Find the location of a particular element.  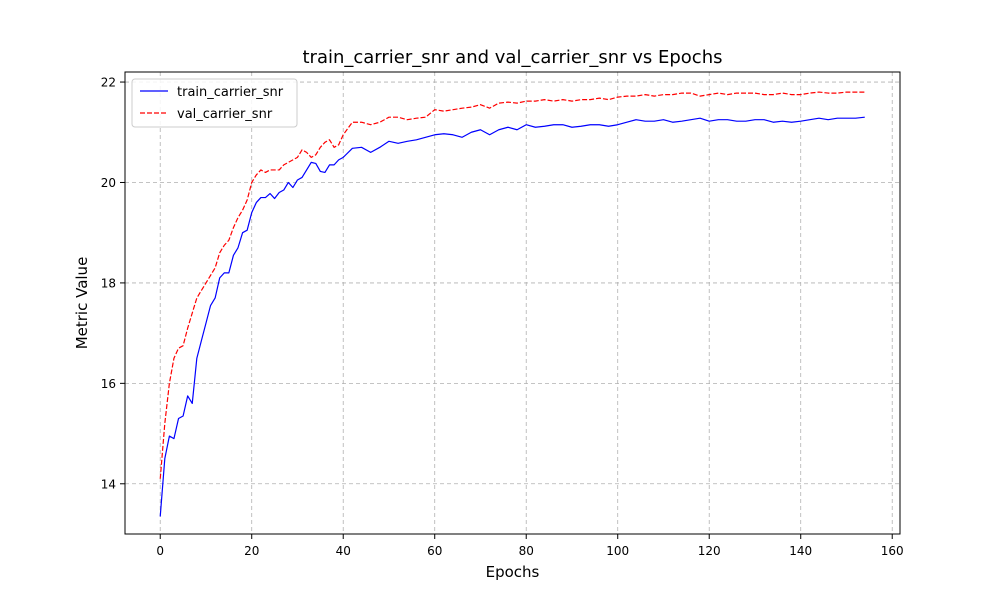

x-axis-title: Epochs is located at coordinates (513, 572).